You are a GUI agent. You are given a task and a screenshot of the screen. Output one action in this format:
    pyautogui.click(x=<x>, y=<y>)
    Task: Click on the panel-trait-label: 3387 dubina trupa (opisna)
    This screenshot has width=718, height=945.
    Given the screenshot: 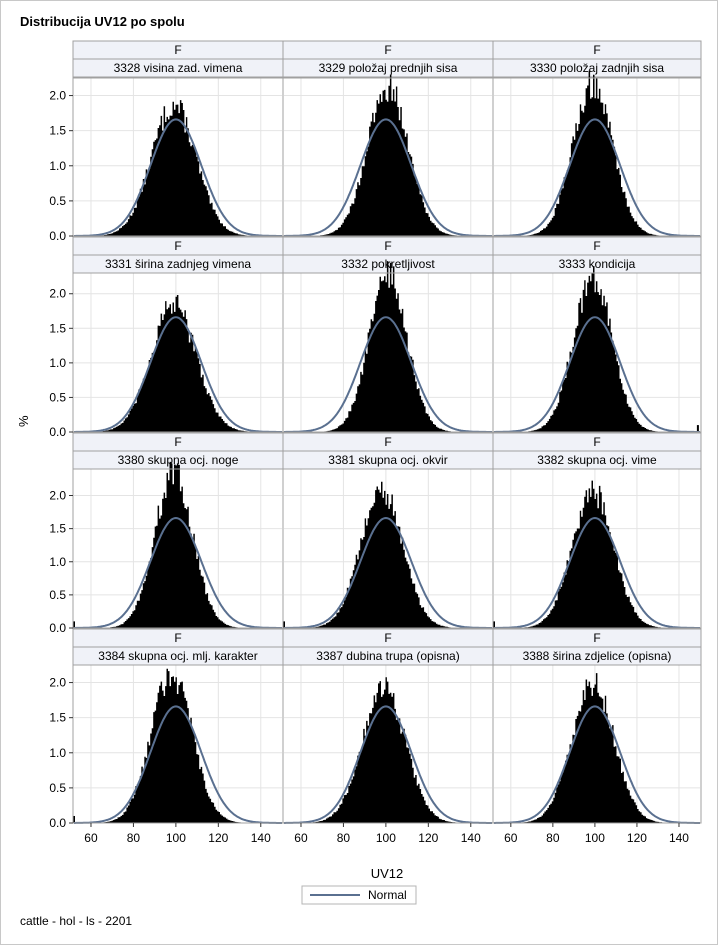 What is the action you would take?
    pyautogui.click(x=387, y=656)
    